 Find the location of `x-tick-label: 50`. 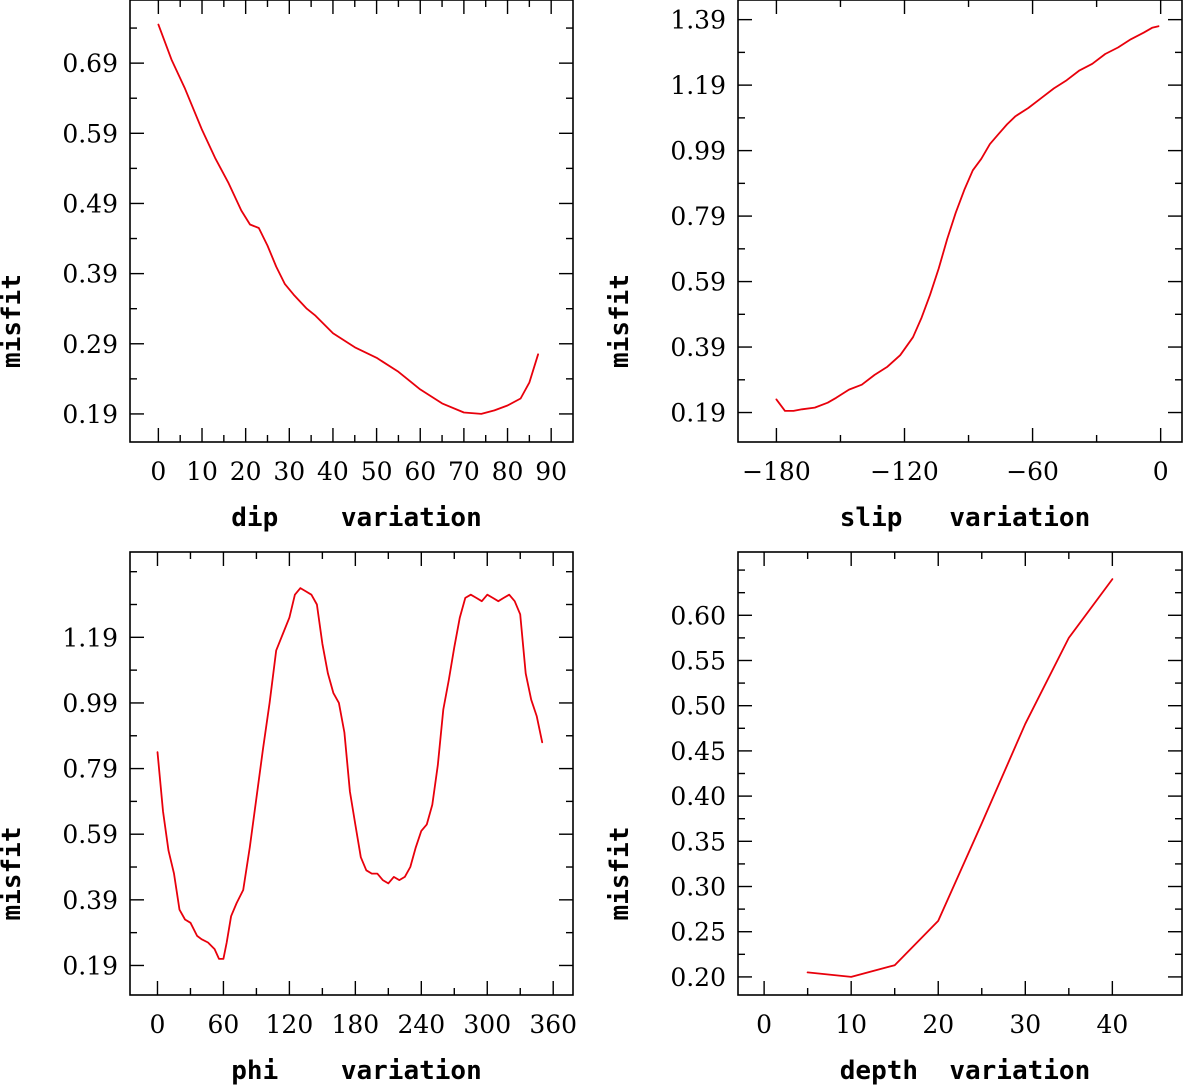

x-tick-label: 50 is located at coordinates (377, 471).